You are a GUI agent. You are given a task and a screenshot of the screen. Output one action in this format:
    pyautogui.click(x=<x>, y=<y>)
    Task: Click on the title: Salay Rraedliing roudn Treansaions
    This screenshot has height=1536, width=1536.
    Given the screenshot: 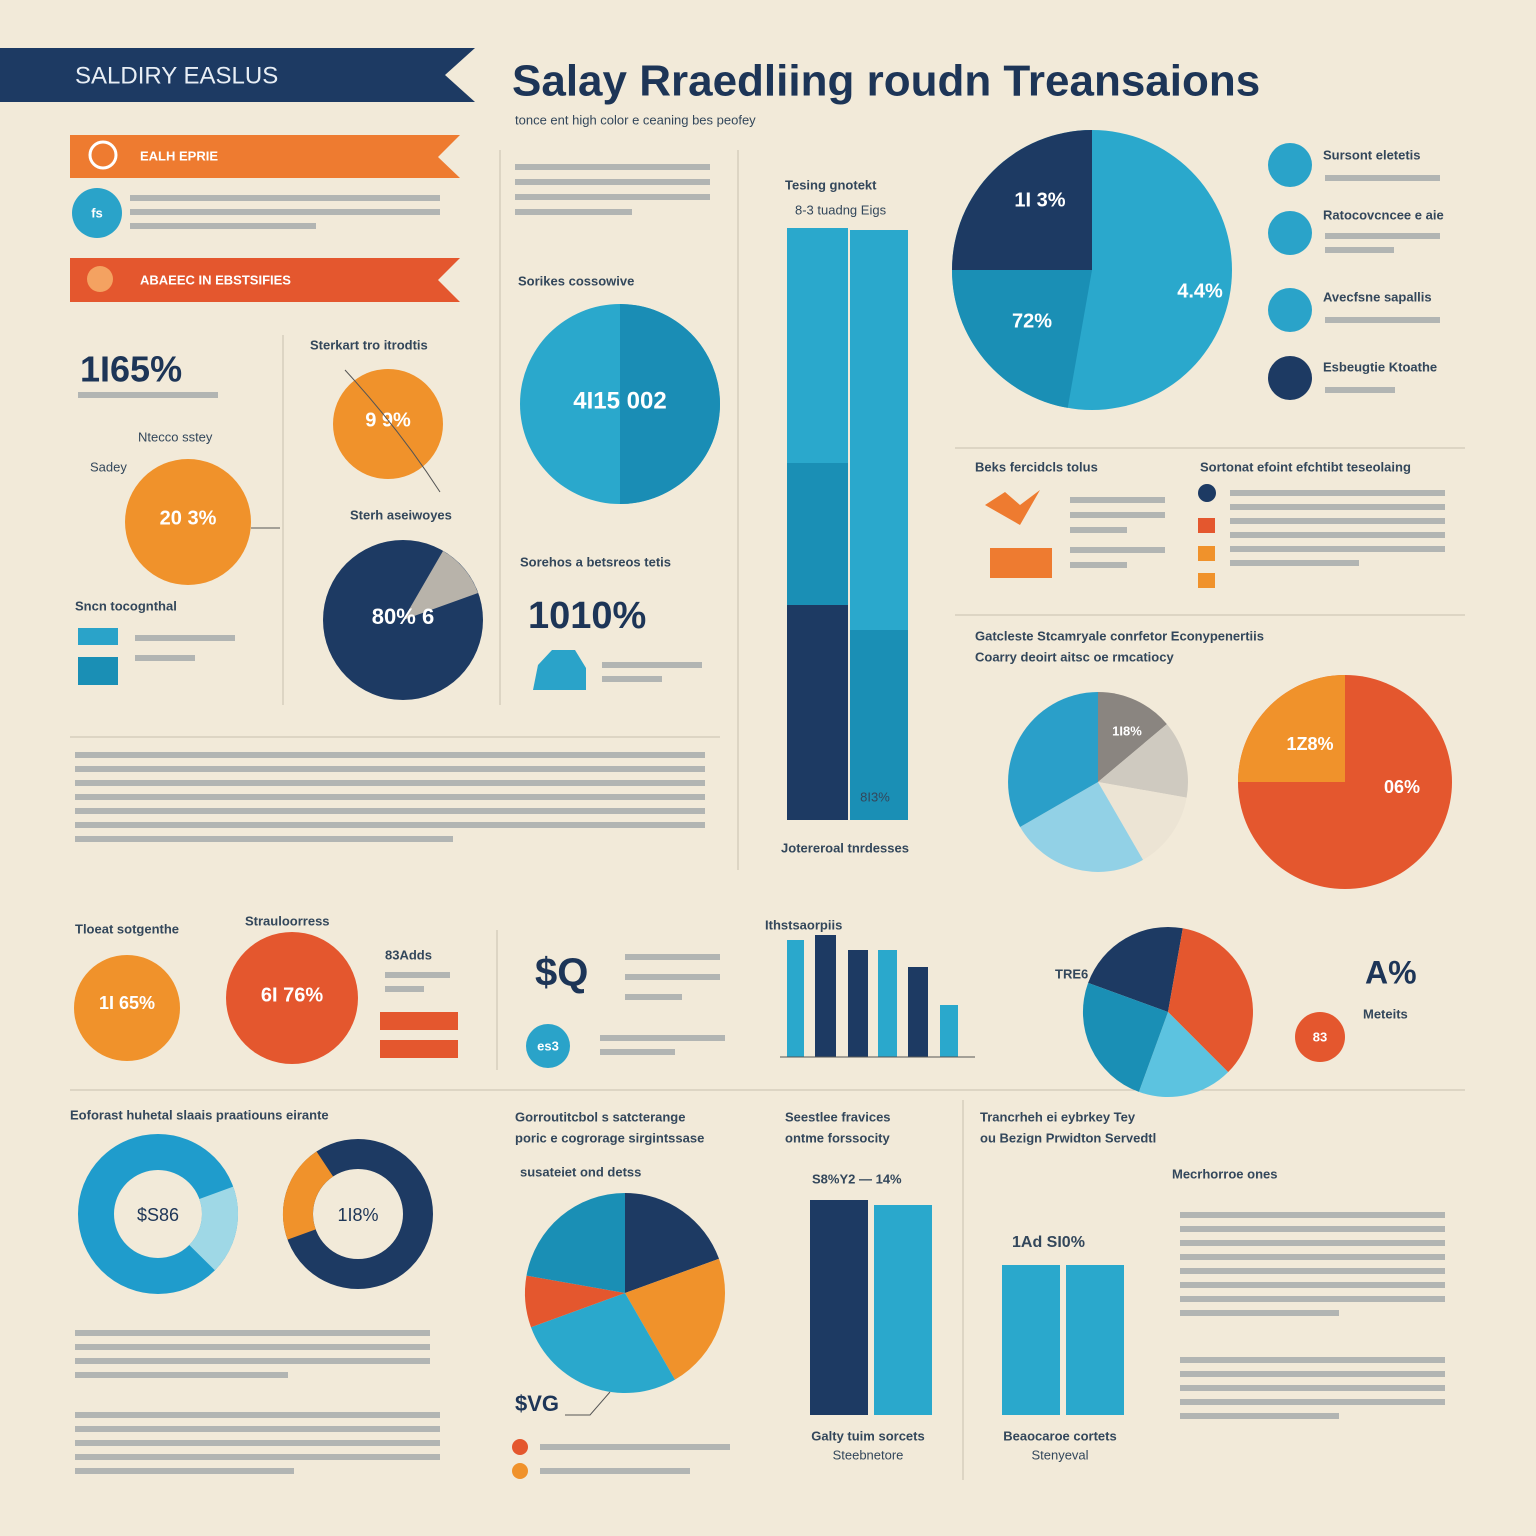 What is the action you would take?
    pyautogui.click(x=886, y=81)
    